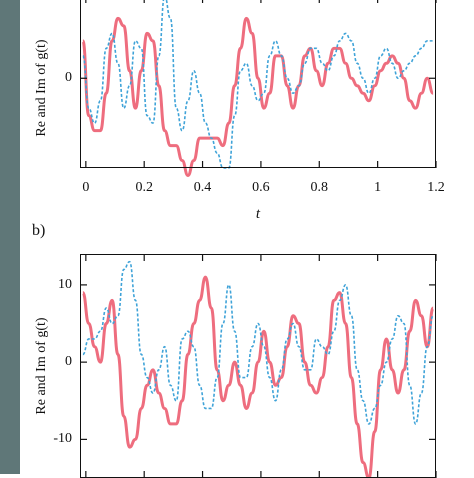 The height and width of the screenshot is (478, 474). I want to click on x-tick-label-2: 0.4, so click(202, 187).